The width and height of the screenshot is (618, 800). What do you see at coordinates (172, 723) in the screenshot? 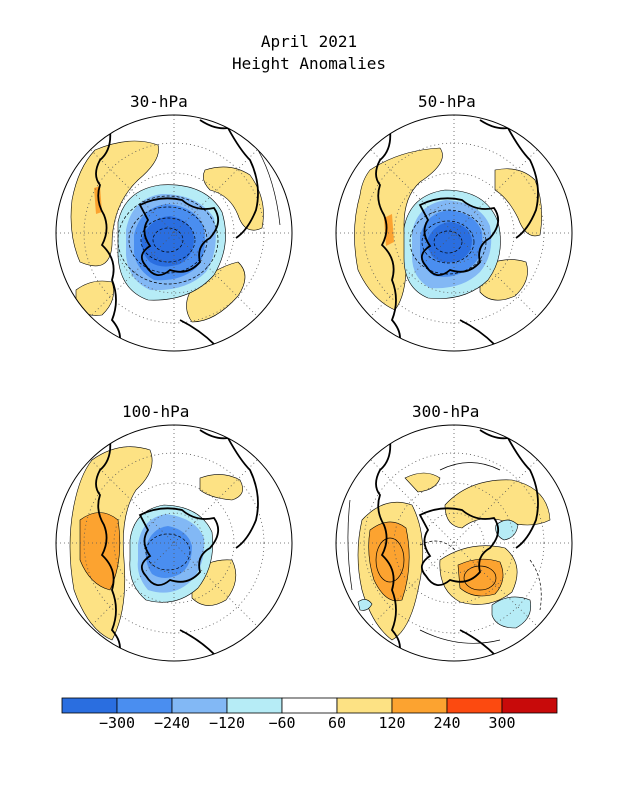
I see `colorbar-tick-label: −240` at bounding box center [172, 723].